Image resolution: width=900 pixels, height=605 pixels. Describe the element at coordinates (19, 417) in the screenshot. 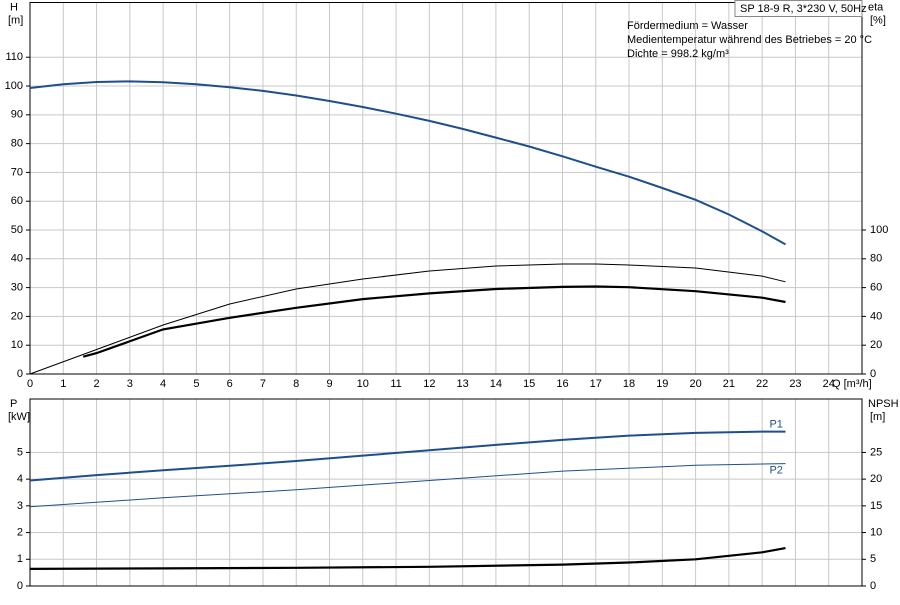

I see `y-axis-unit: [kW]` at that location.